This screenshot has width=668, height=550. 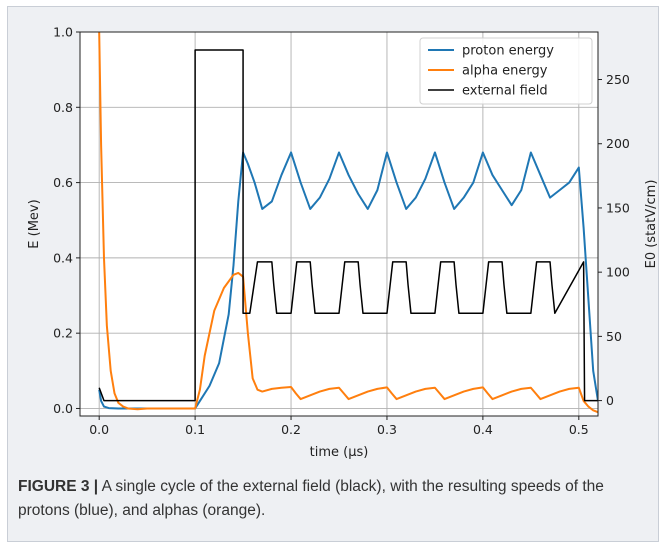 What do you see at coordinates (614, 336) in the screenshot?
I see `y-right-tick-label: 50` at bounding box center [614, 336].